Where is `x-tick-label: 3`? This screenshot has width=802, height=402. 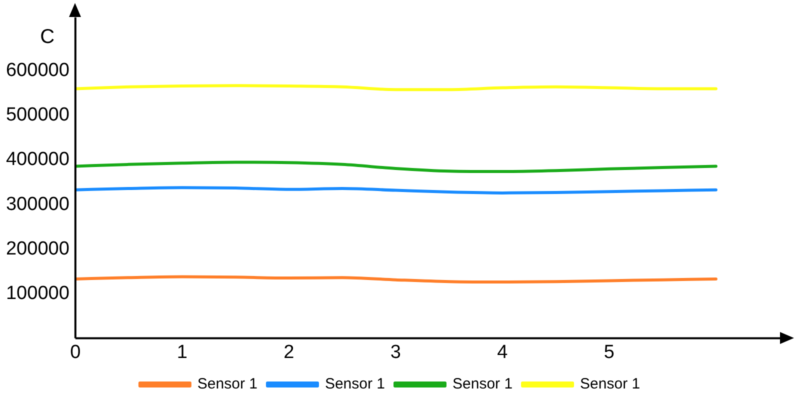 x-tick-label: 3 is located at coordinates (395, 352).